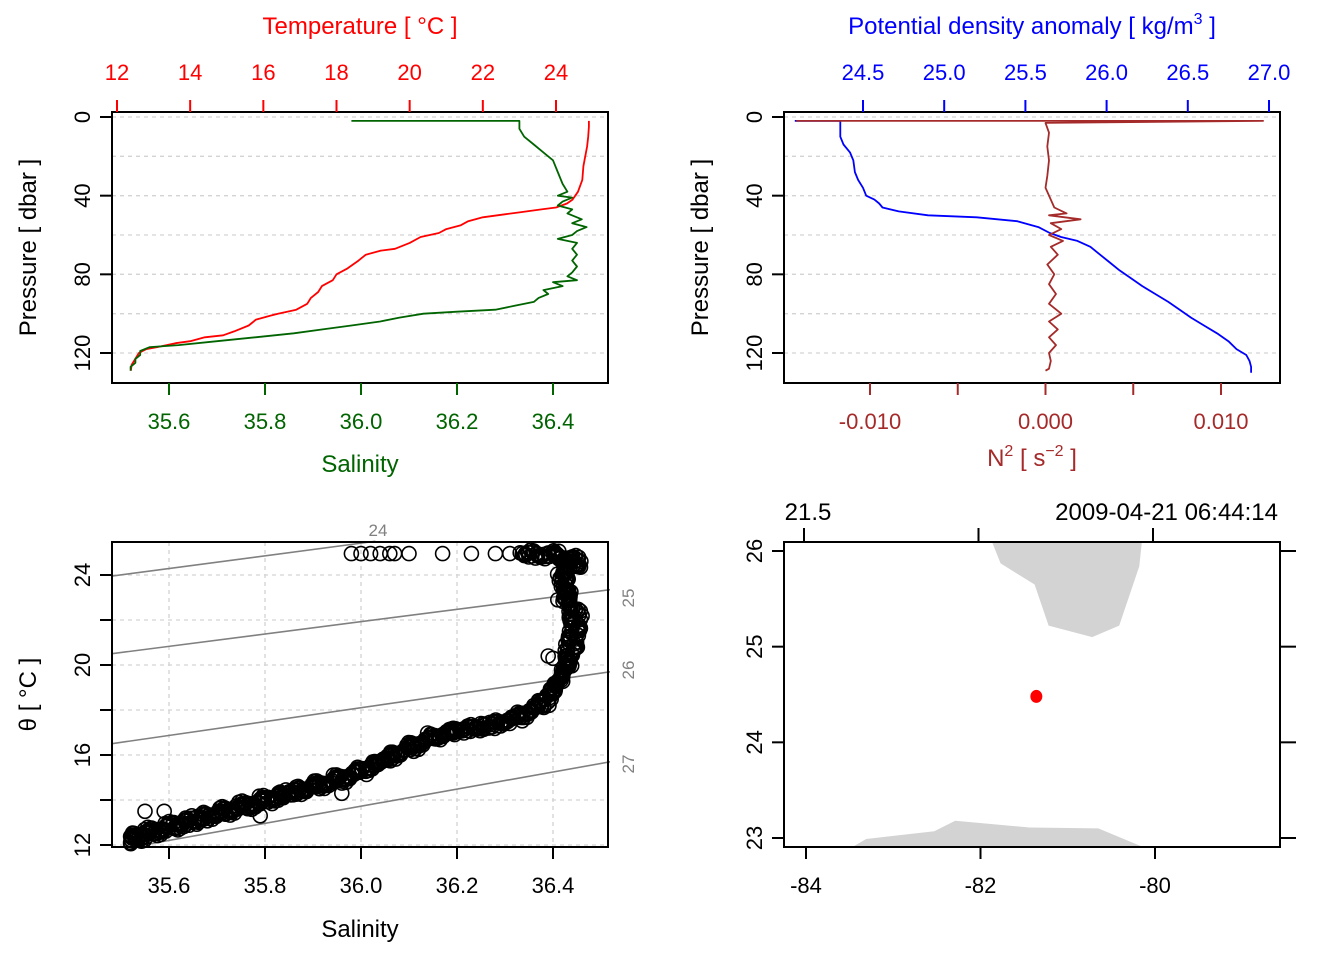 The image size is (1344, 960). Describe the element at coordinates (1067, 590) in the screenshot. I see `land-florida` at that location.